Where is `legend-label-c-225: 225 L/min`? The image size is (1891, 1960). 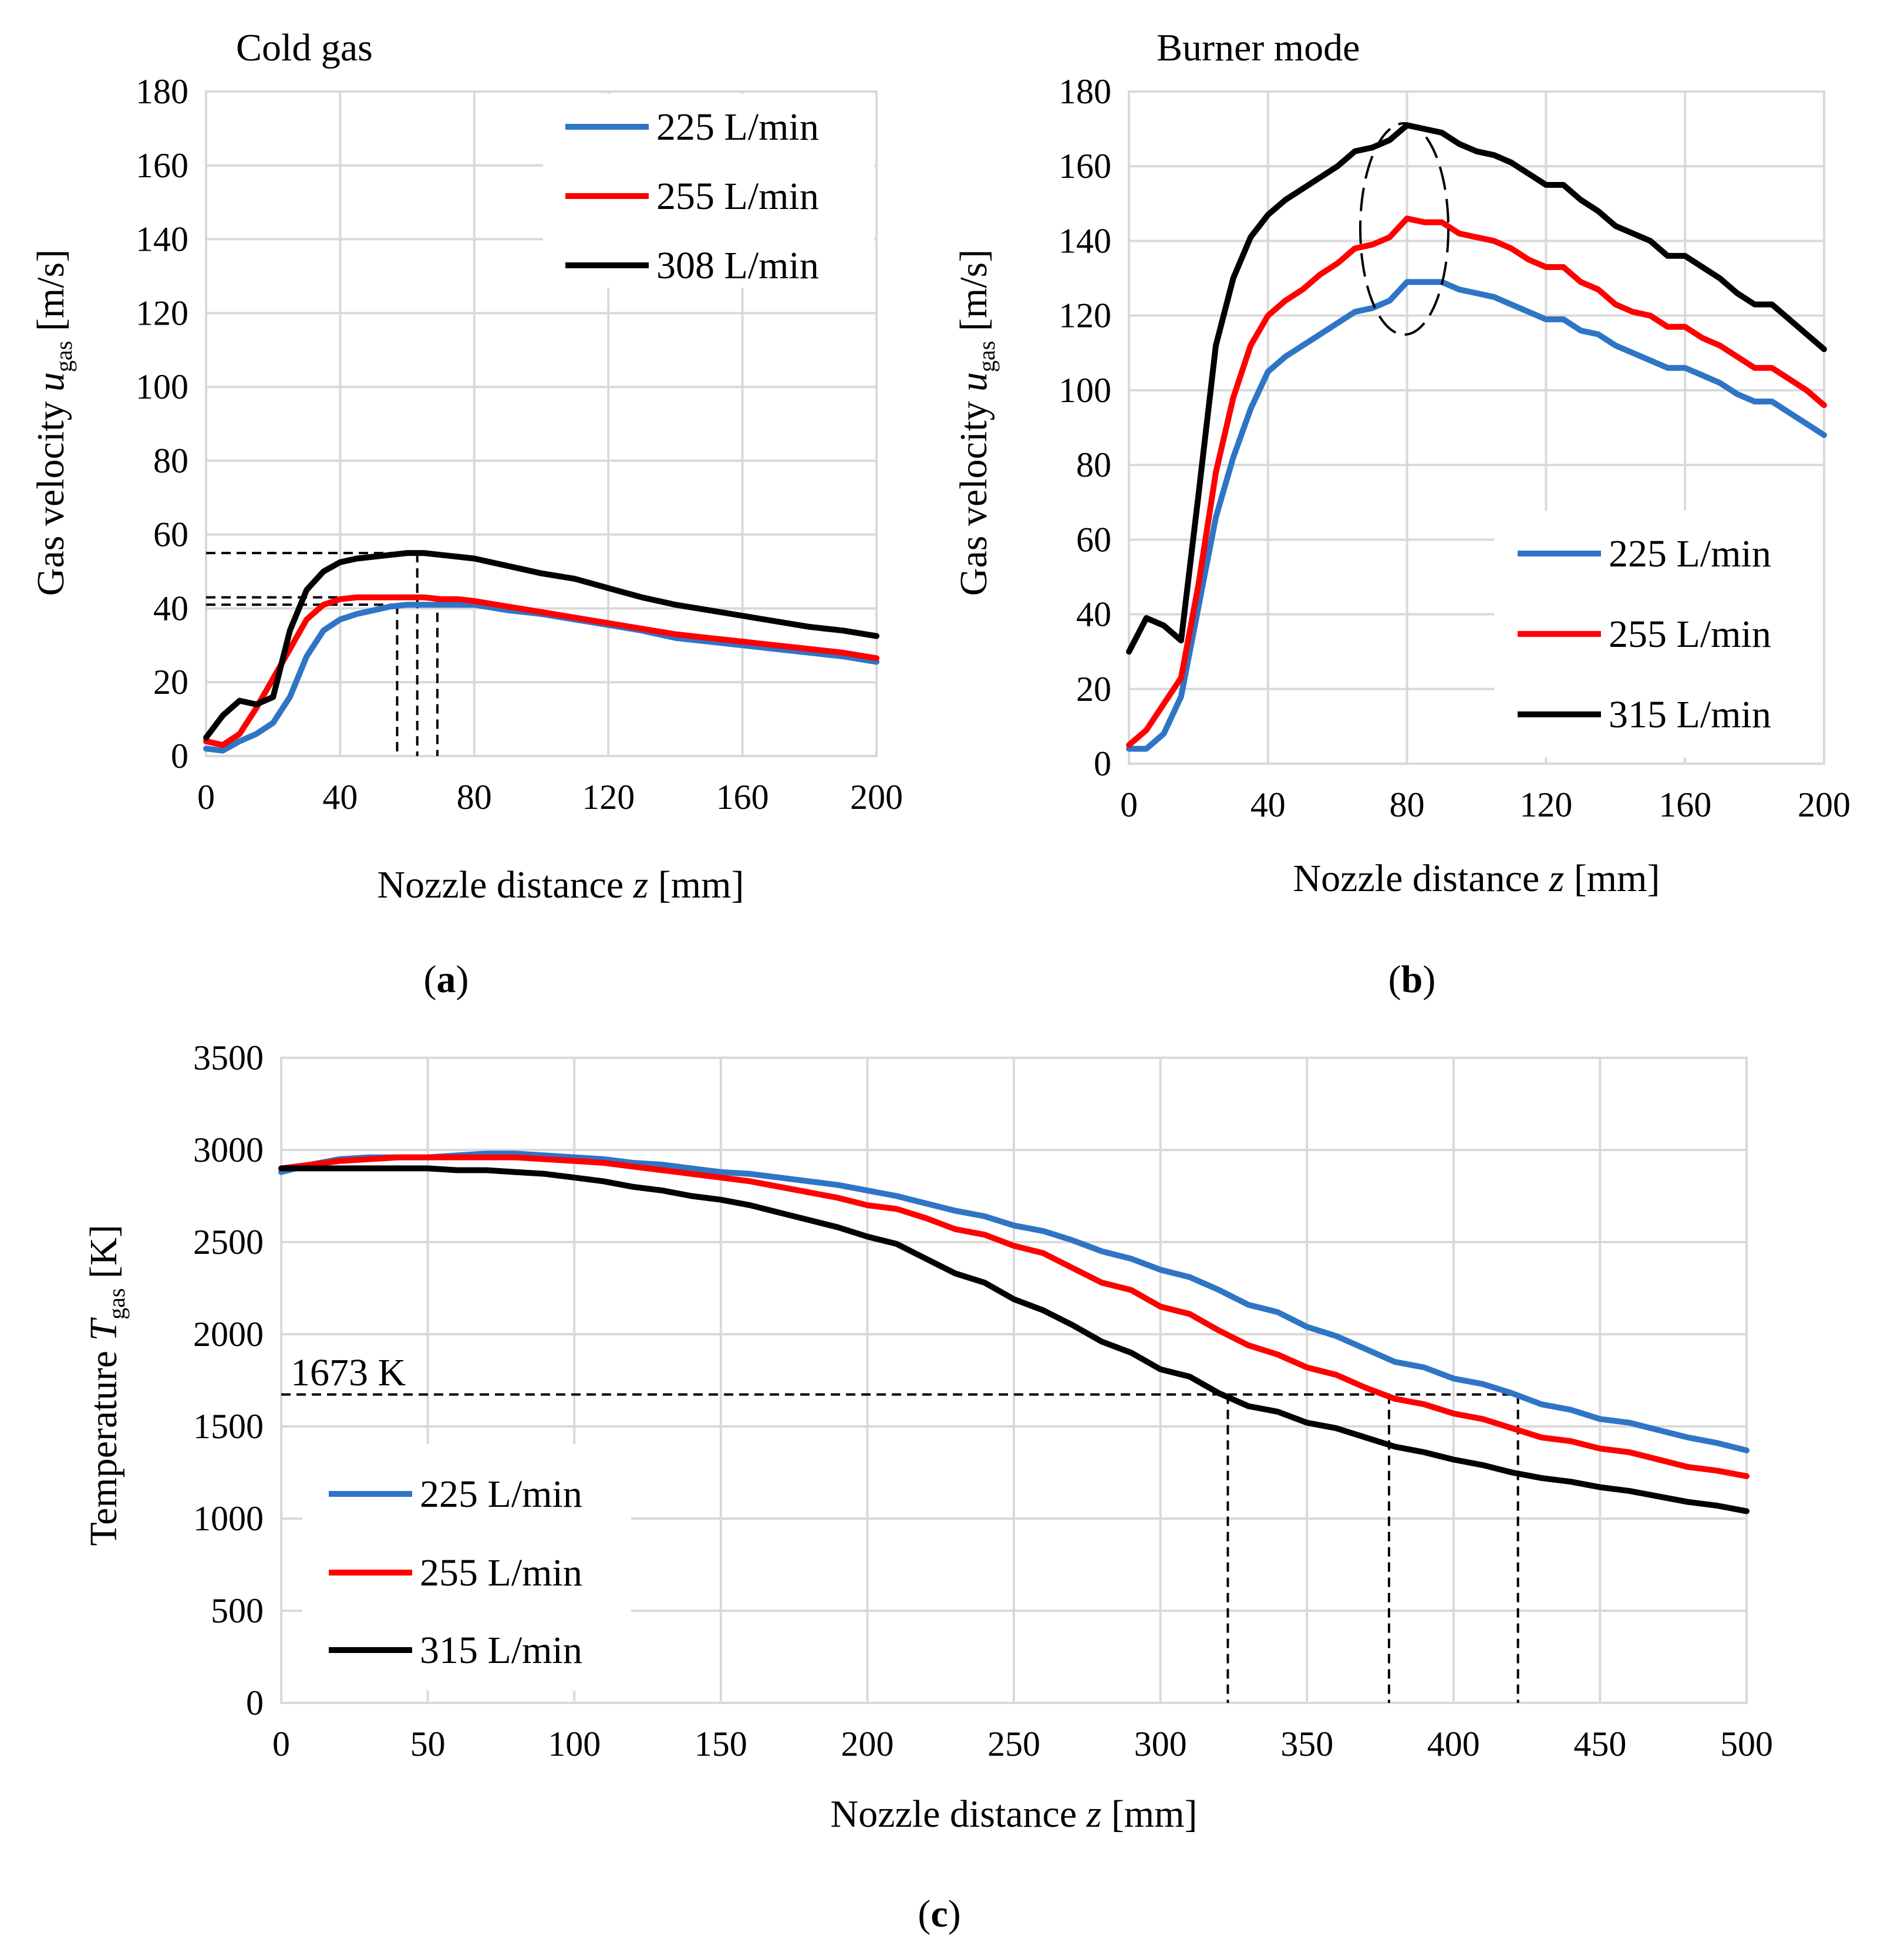 legend-label-c-225: 225 L/min is located at coordinates (501, 1494).